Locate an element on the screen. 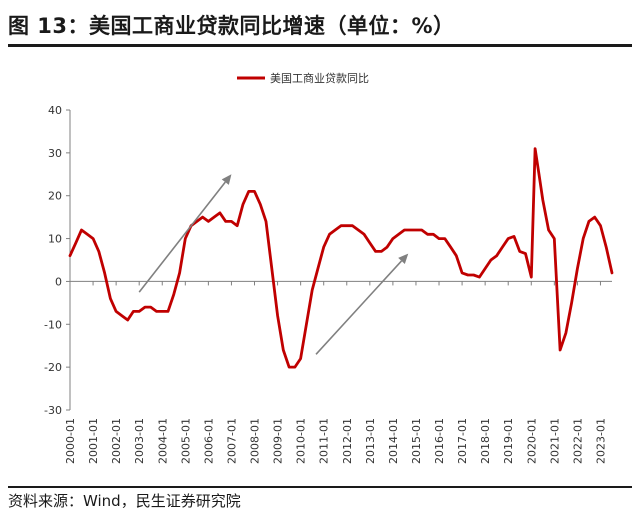 This screenshot has height=513, width=640. y-axis: 40 30 20 10 0 -10 -20 -30 is located at coordinates (57, 260).